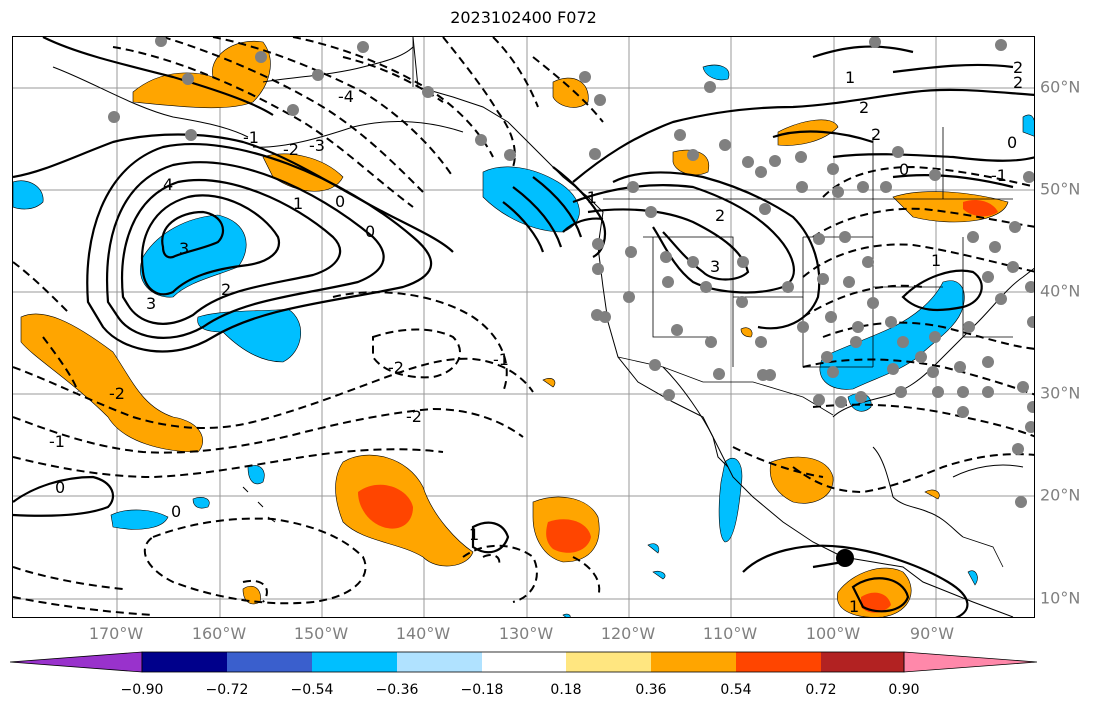 Image resolution: width=1102 pixels, height=710 pixels. I want to click on colorbar-tick: −0.54, so click(312, 690).